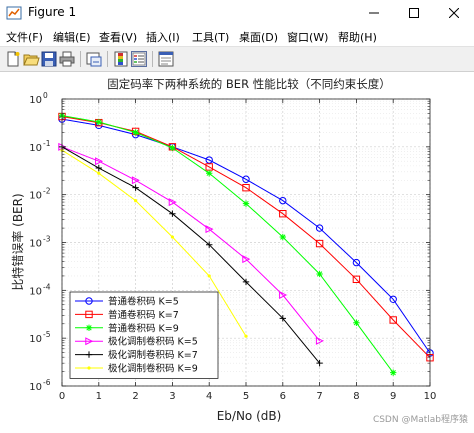  I want to click on y-tick-label: 10 -5, so click(39, 337).